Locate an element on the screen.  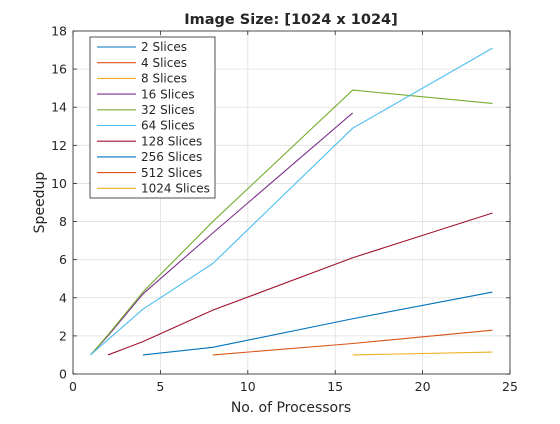
series-line-2-slices is located at coordinates (317, 323).